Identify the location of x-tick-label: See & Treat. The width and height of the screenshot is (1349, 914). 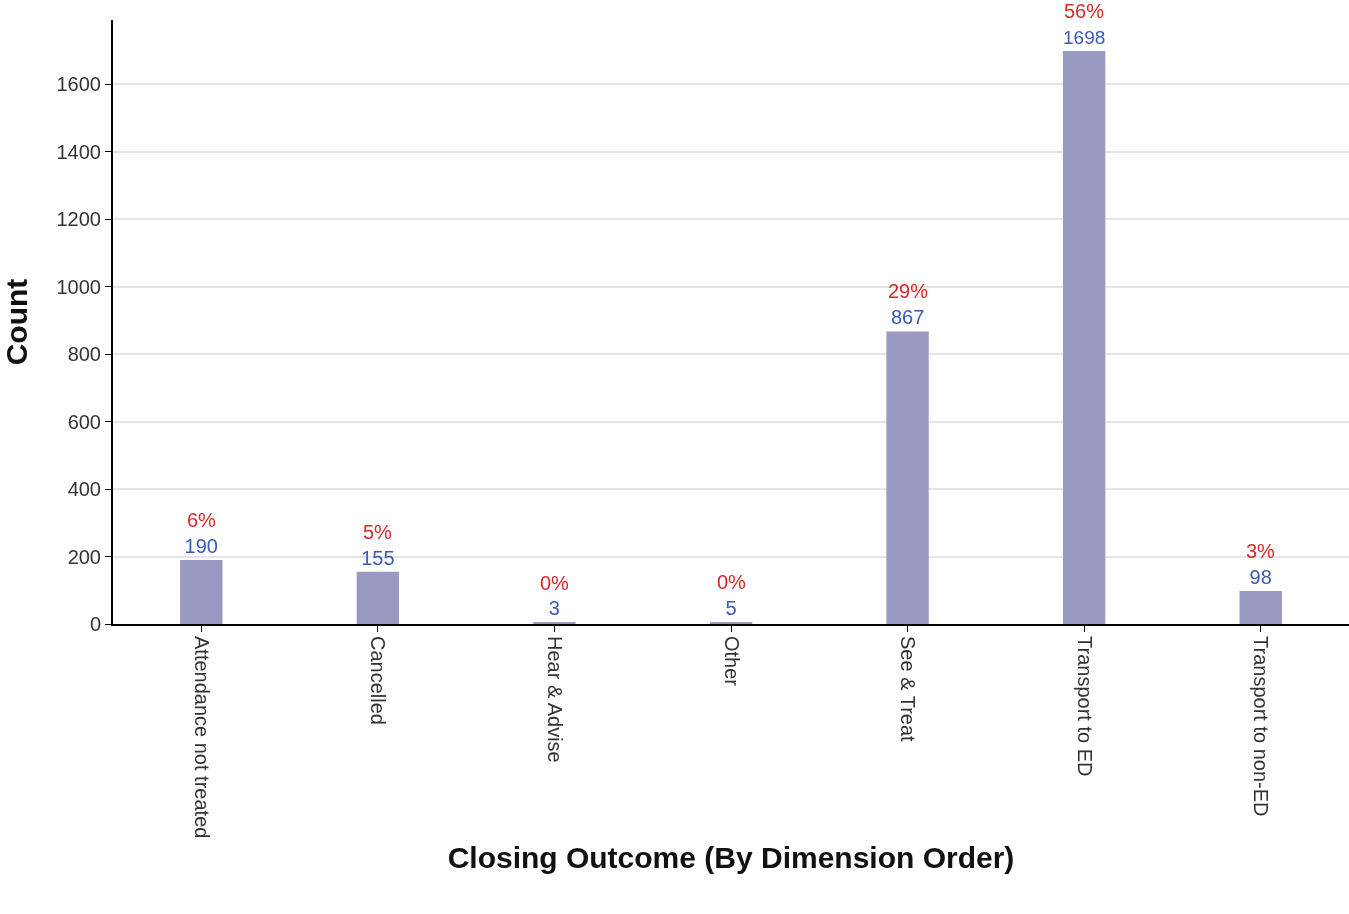
(908, 689).